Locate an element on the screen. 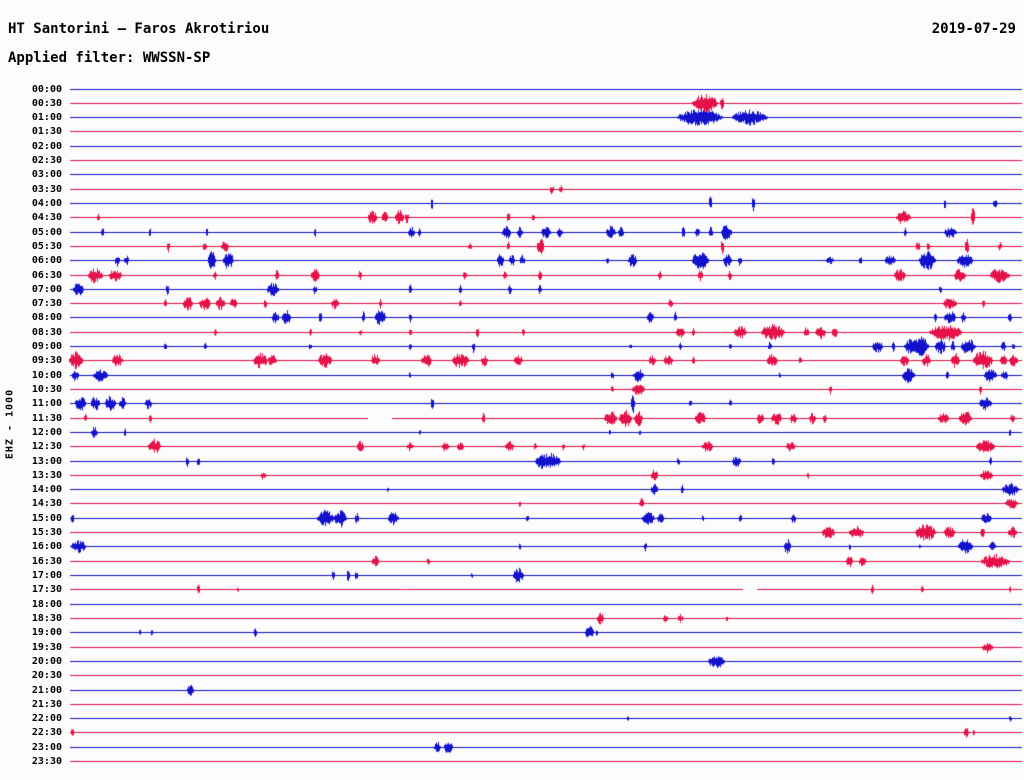  applied-filter-label: Applied filter: WWSSN-SP is located at coordinates (109, 58).